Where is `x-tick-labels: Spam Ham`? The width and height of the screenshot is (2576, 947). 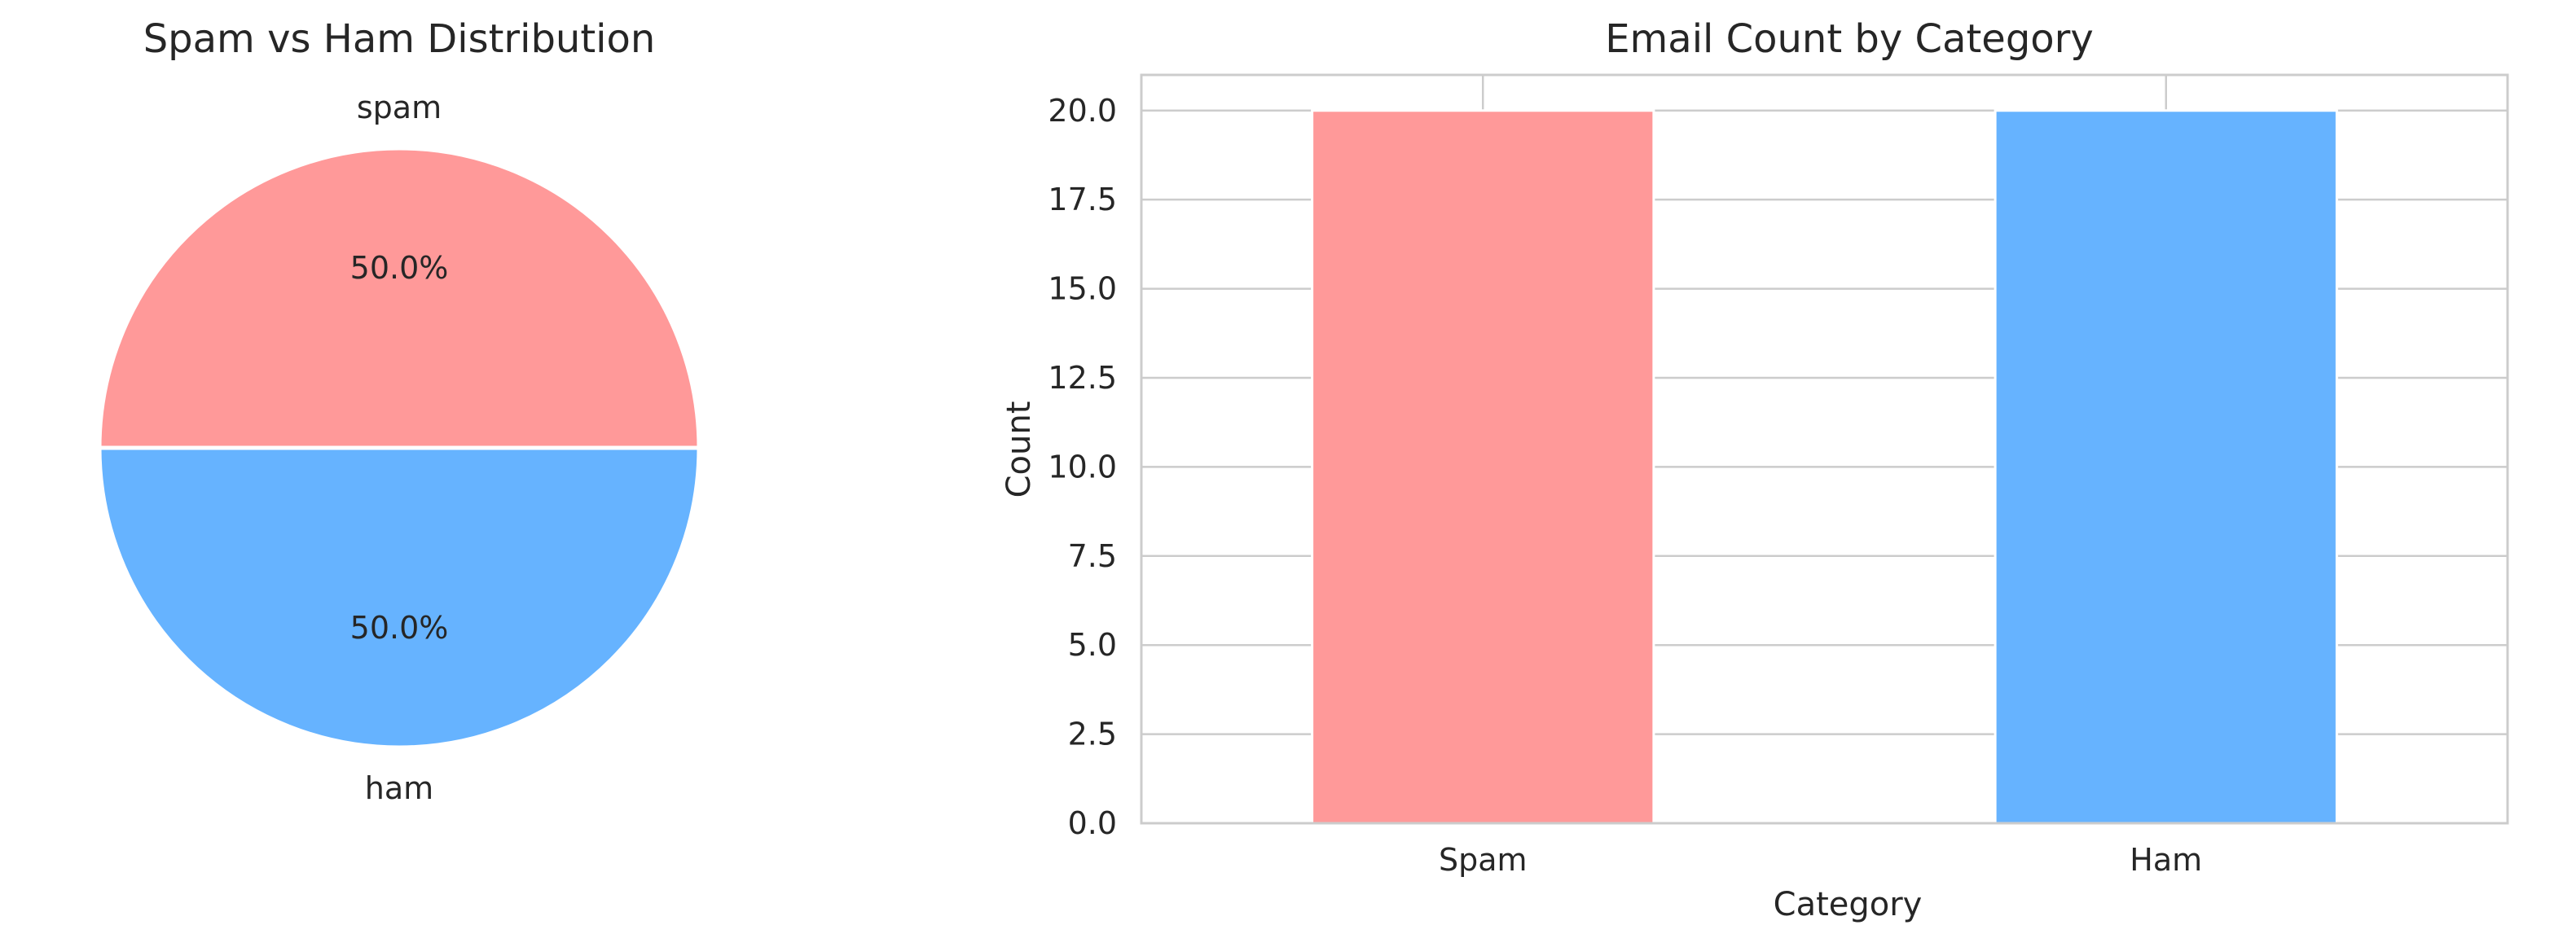
x-tick-labels: Spam Ham is located at coordinates (1820, 860).